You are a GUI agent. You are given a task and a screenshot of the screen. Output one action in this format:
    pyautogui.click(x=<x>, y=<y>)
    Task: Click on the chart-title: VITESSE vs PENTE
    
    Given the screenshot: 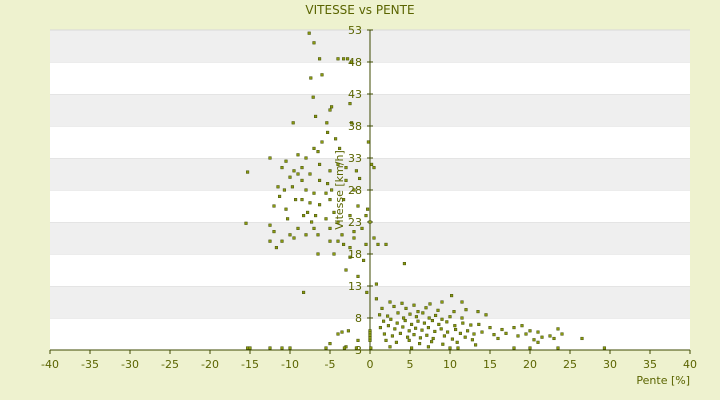 What is the action you would take?
    pyautogui.click(x=359, y=10)
    